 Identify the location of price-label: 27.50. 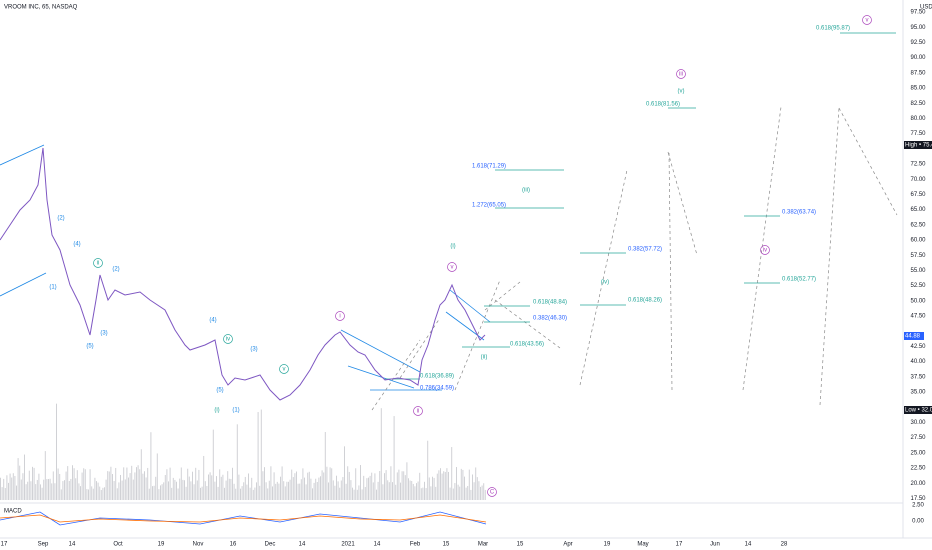
(918, 438).